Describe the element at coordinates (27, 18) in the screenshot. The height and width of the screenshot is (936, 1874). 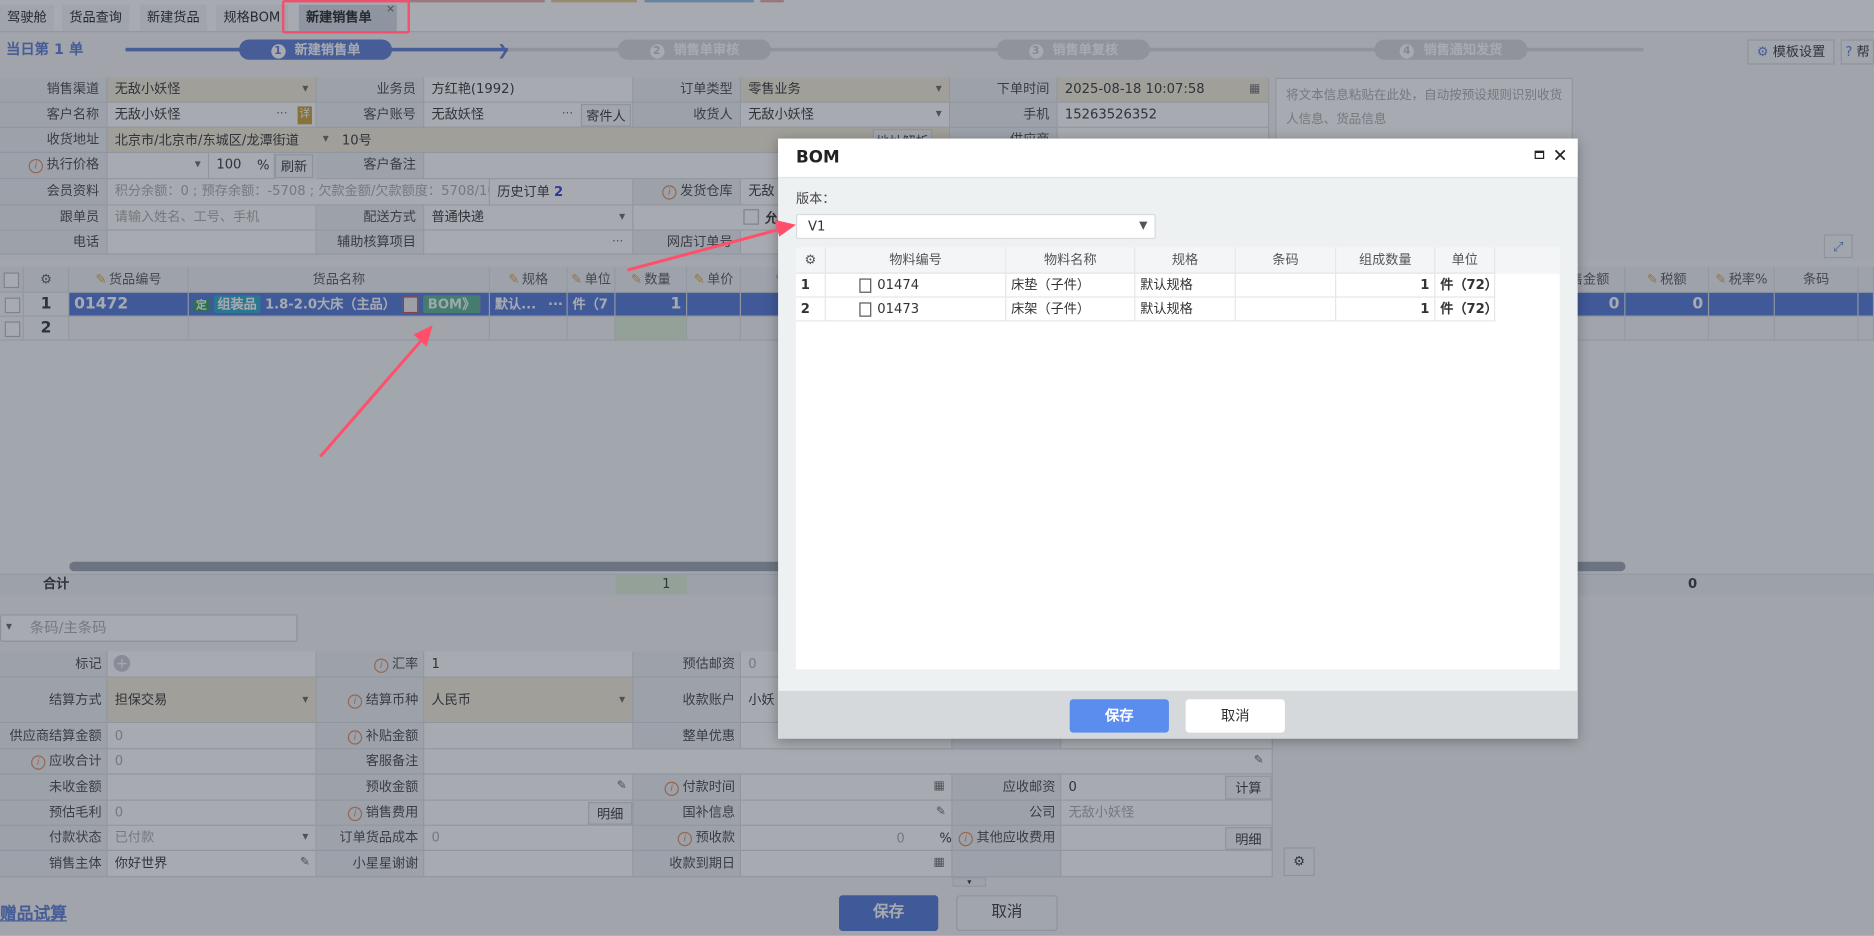
I see `tab-cockpit: 驾驶舱` at that location.